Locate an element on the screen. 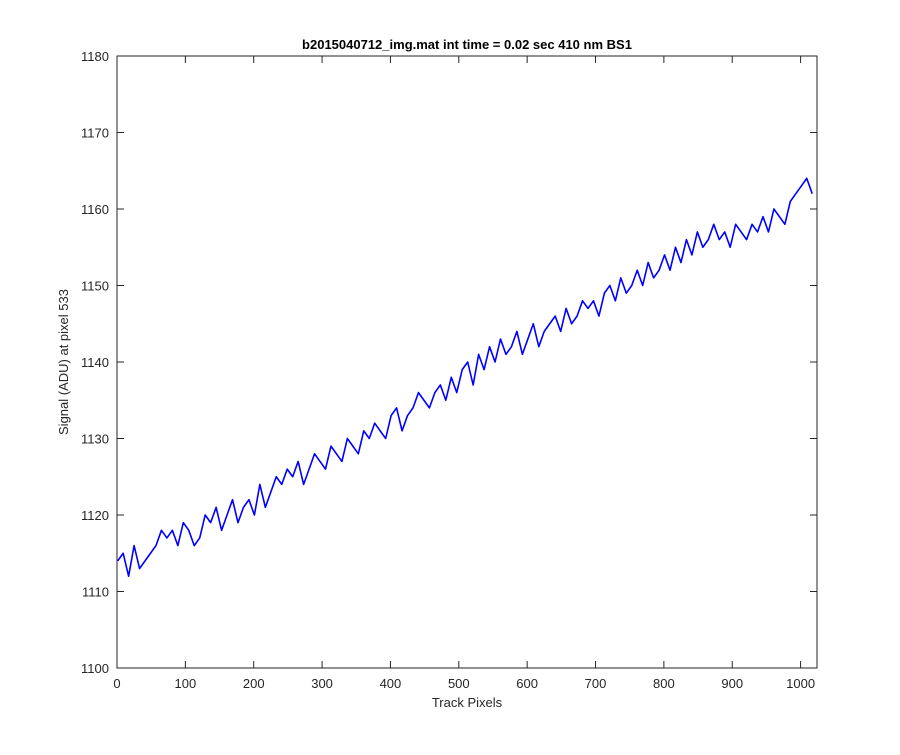 The height and width of the screenshot is (755, 900). y-tick-label: 1180 is located at coordinates (95, 56).